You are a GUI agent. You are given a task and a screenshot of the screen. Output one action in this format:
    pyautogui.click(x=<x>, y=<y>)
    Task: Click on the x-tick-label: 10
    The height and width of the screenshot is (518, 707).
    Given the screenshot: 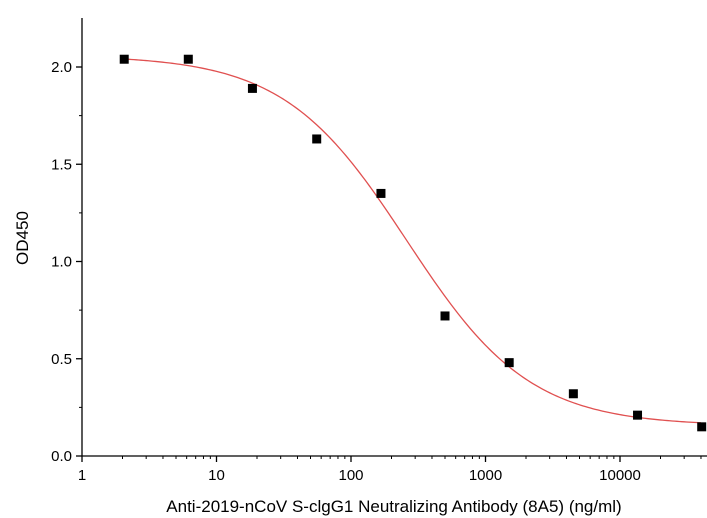 What is the action you would take?
    pyautogui.click(x=216, y=475)
    